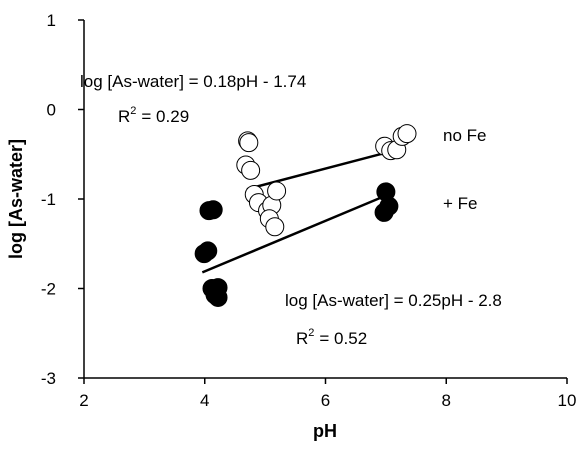 The height and width of the screenshot is (449, 582). I want to click on x-axis-label: pH, so click(325, 431).